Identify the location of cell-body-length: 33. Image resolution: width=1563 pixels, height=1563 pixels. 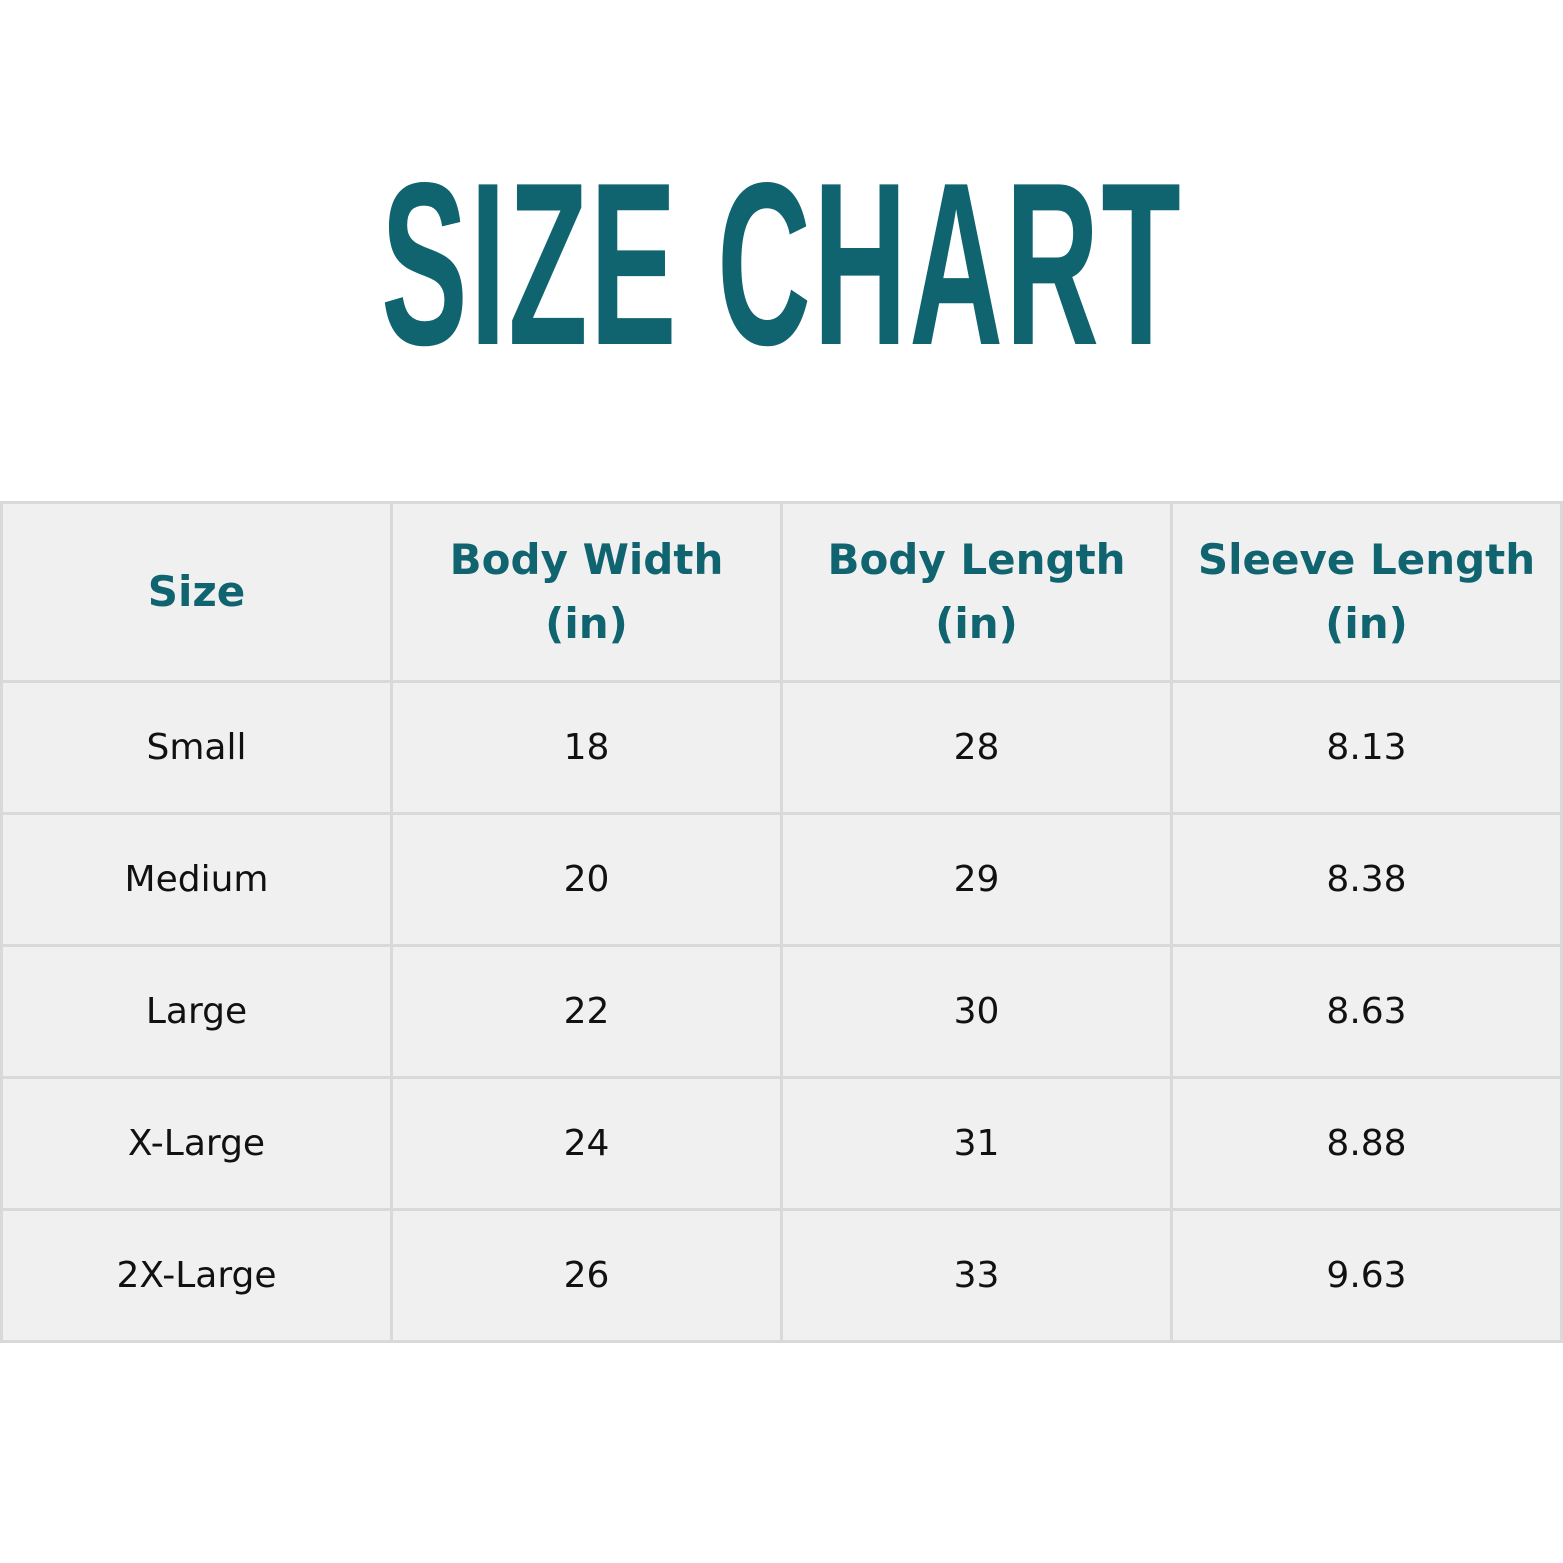
(976, 1275).